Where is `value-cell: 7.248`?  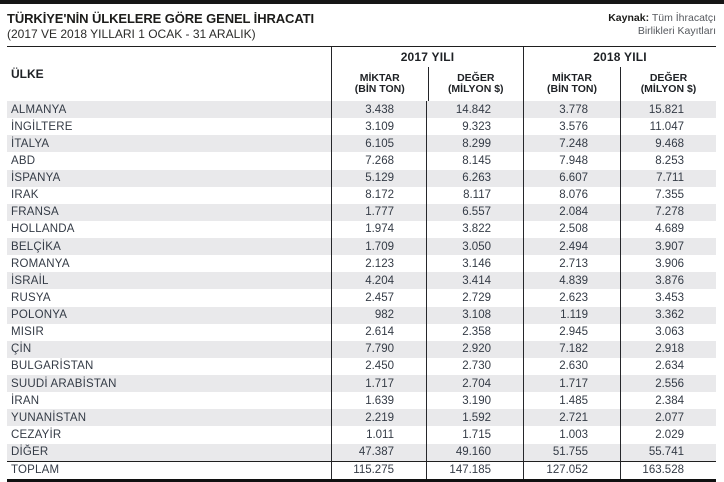
value-cell: 7.248 is located at coordinates (571, 144).